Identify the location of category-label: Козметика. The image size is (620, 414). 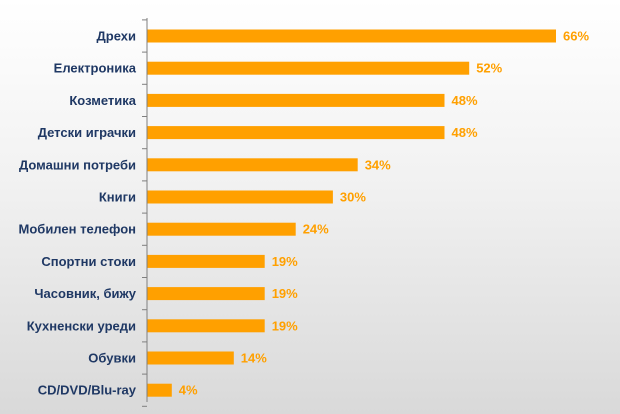
(102, 100).